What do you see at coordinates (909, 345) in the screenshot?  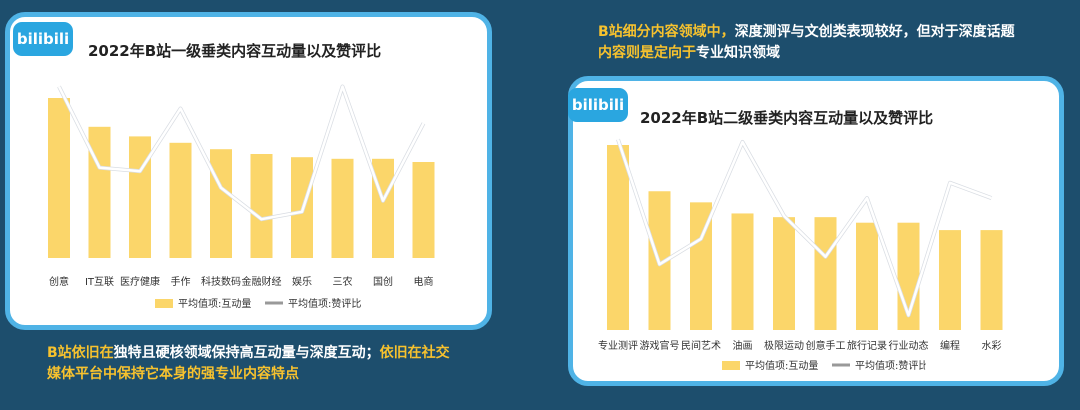 I see `x-tick-label: 行业动态` at bounding box center [909, 345].